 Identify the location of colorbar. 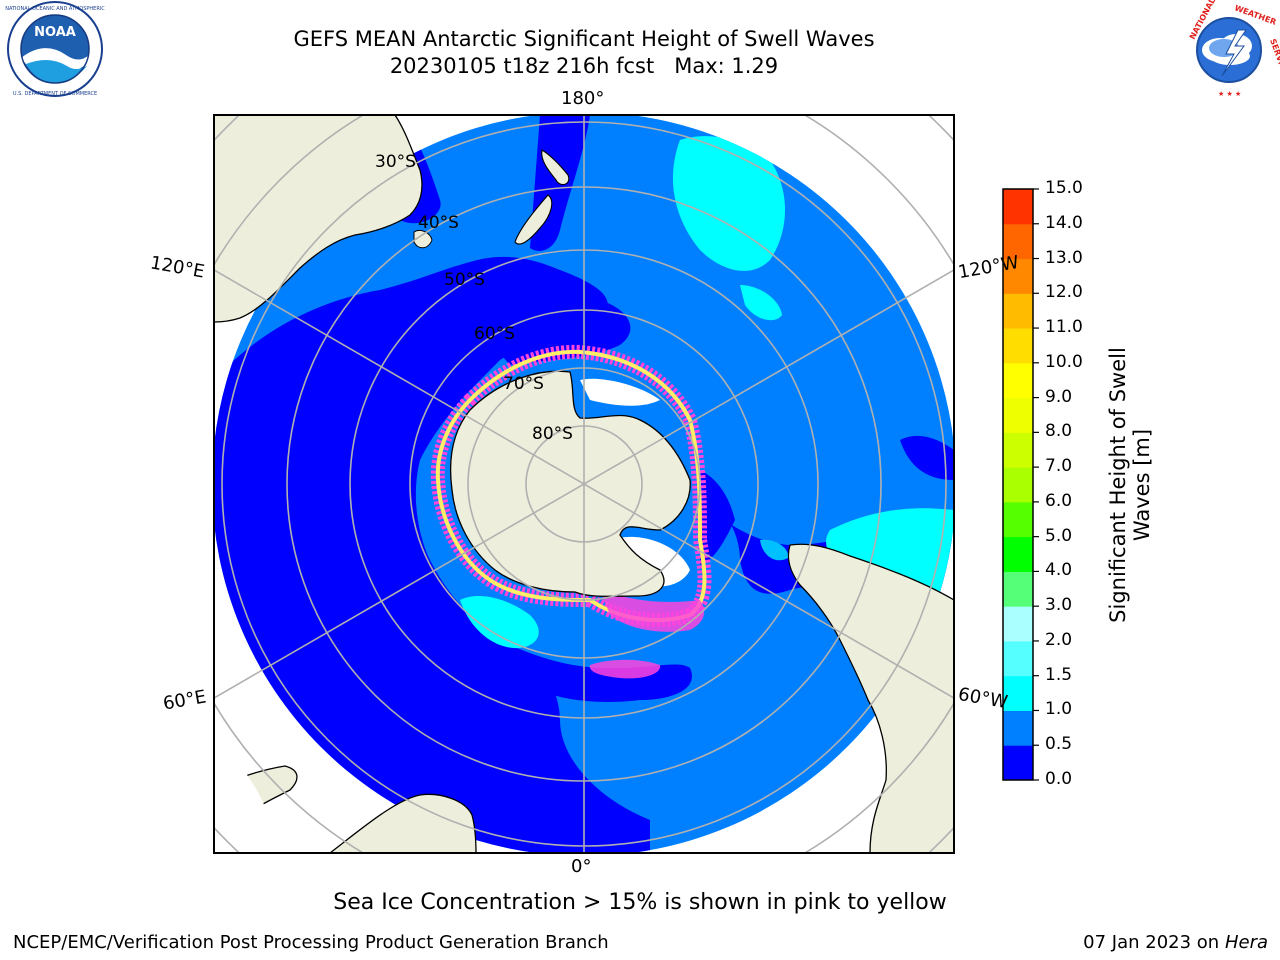
(1020, 484).